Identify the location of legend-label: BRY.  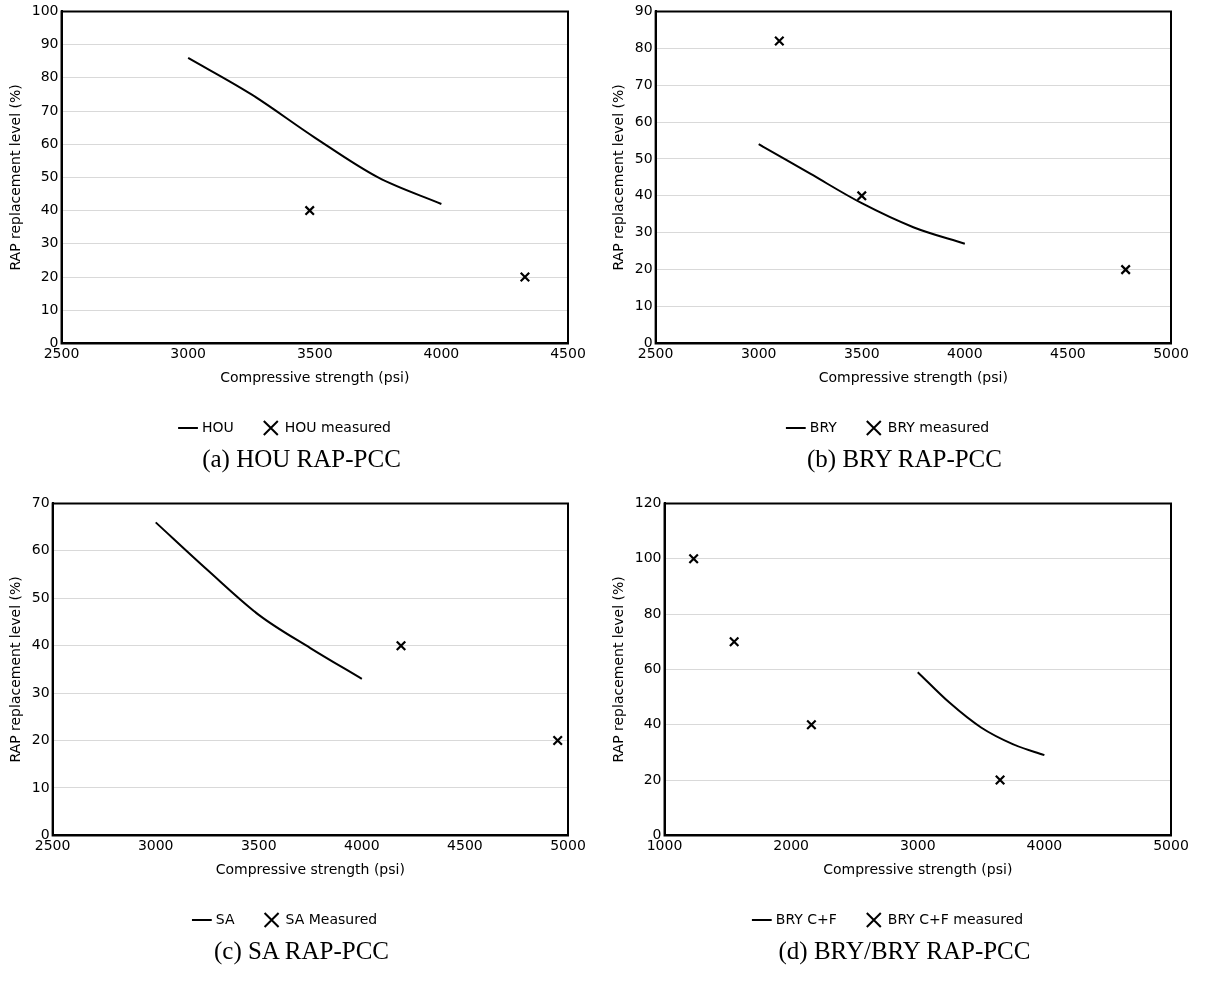
(823, 426).